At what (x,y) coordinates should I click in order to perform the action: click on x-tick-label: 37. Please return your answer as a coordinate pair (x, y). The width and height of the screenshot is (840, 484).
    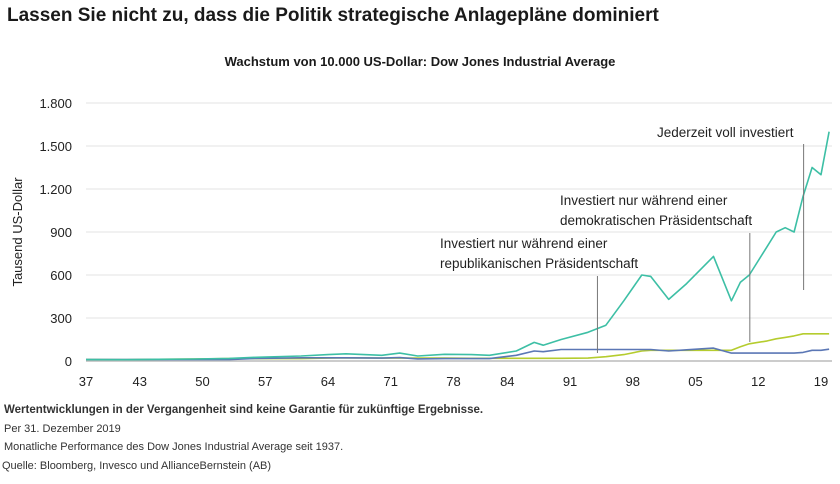
    Looking at the image, I should click on (86, 381).